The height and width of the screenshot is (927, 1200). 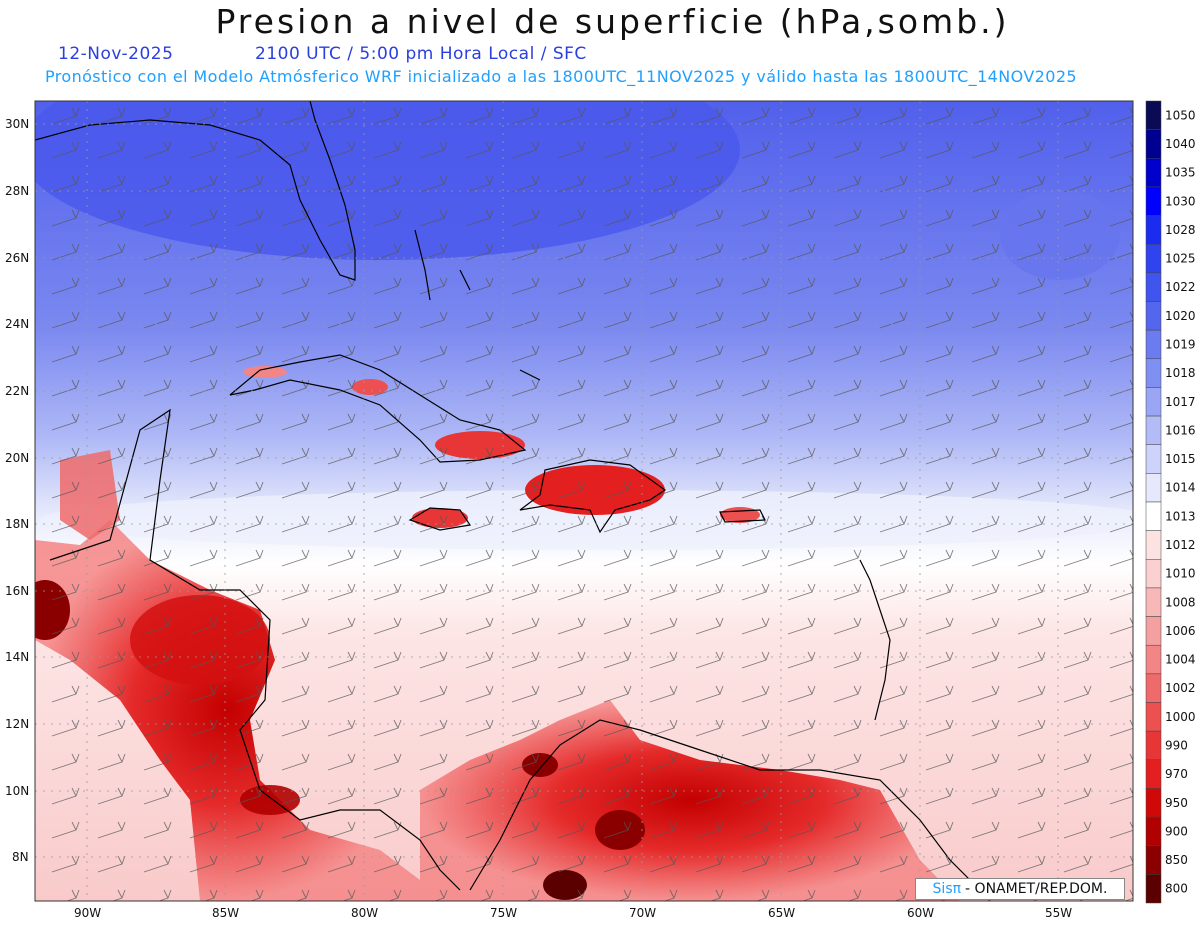 What do you see at coordinates (1180, 316) in the screenshot?
I see `colorbar-label: 1020` at bounding box center [1180, 316].